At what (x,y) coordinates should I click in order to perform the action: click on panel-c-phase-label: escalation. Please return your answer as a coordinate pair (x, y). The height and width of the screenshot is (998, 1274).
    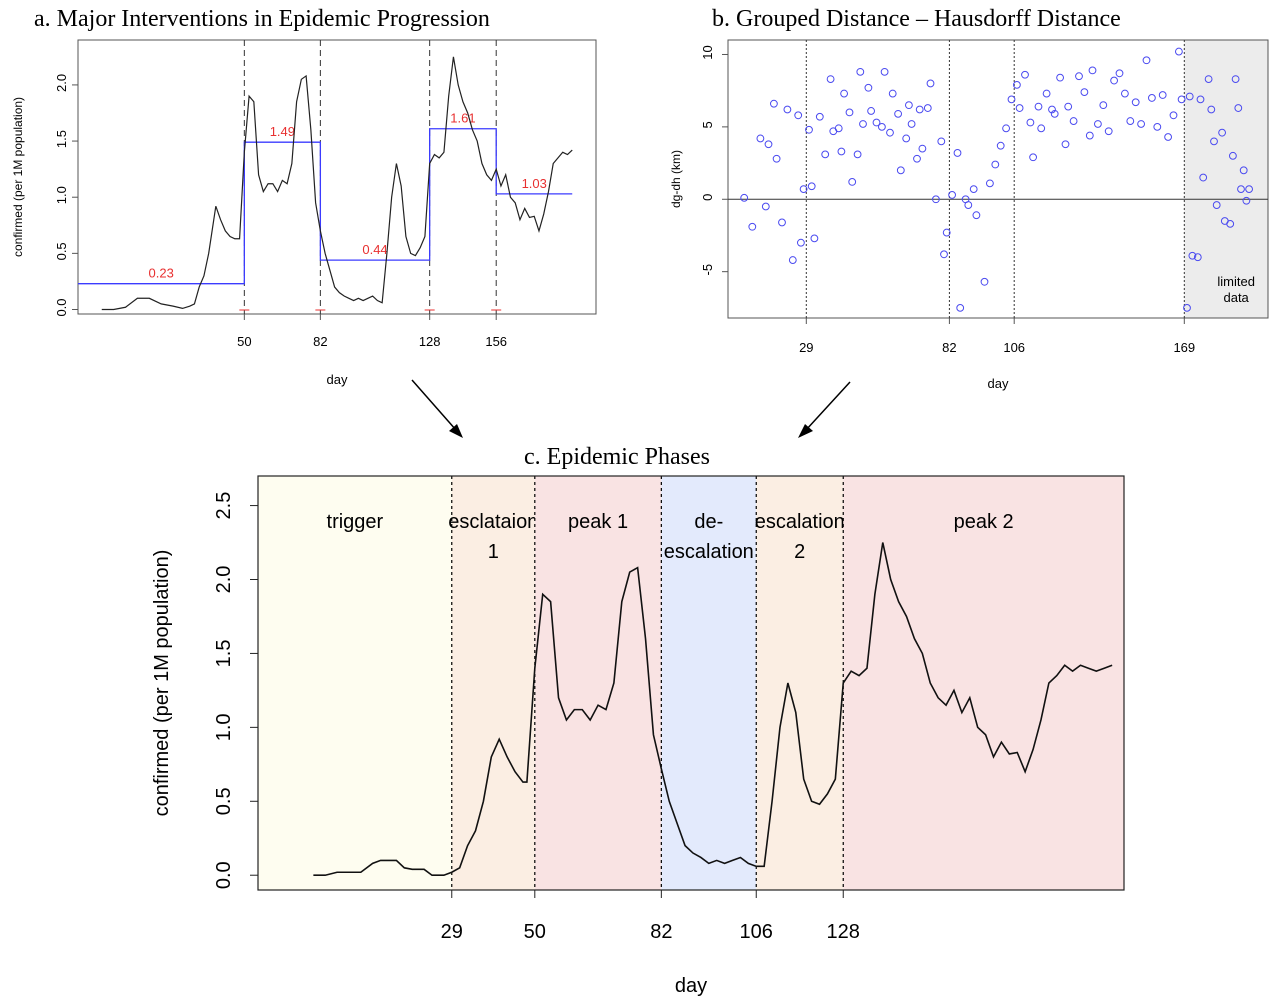
    Looking at the image, I should click on (709, 552).